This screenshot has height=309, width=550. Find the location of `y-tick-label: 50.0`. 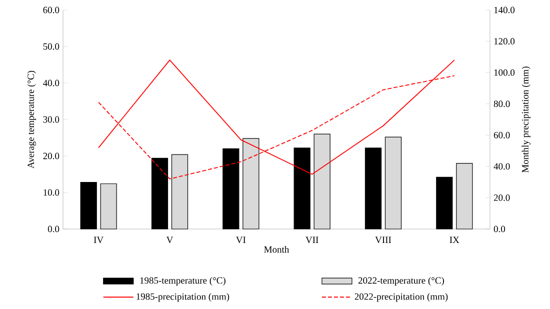

y-tick-label: 50.0 is located at coordinates (51, 46).